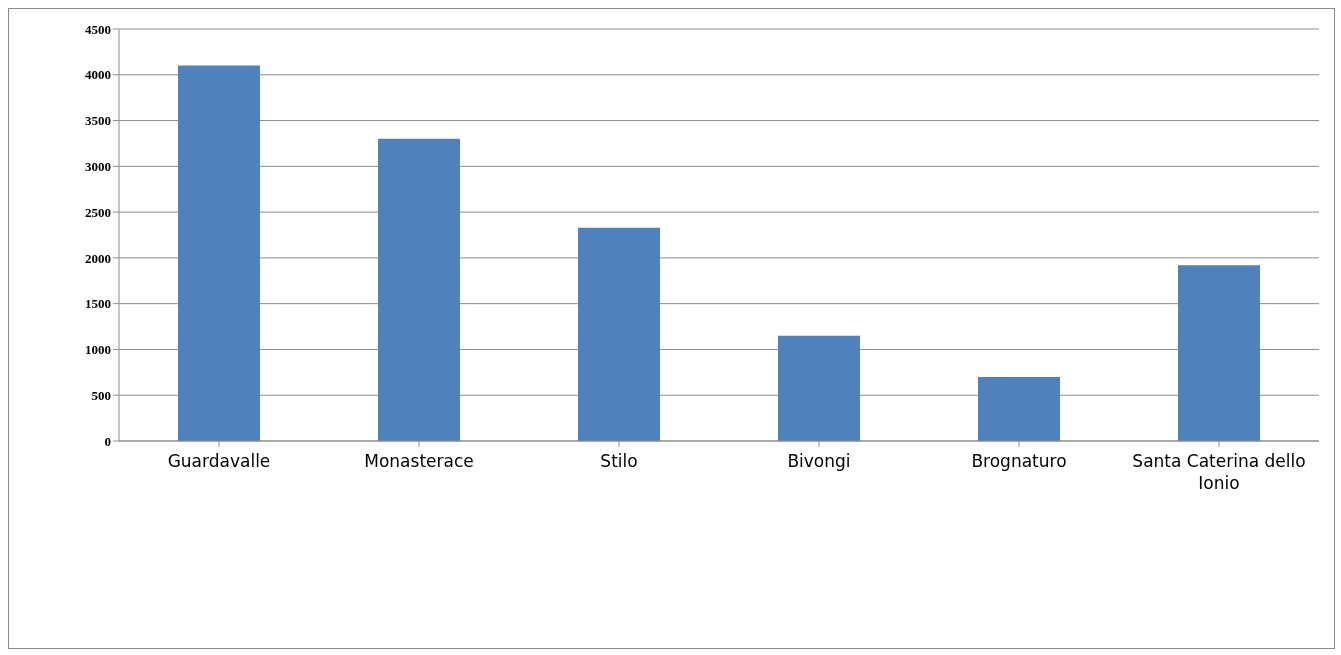 The image size is (1341, 655). Describe the element at coordinates (98, 75) in the screenshot. I see `y-tick-label: 4000` at that location.